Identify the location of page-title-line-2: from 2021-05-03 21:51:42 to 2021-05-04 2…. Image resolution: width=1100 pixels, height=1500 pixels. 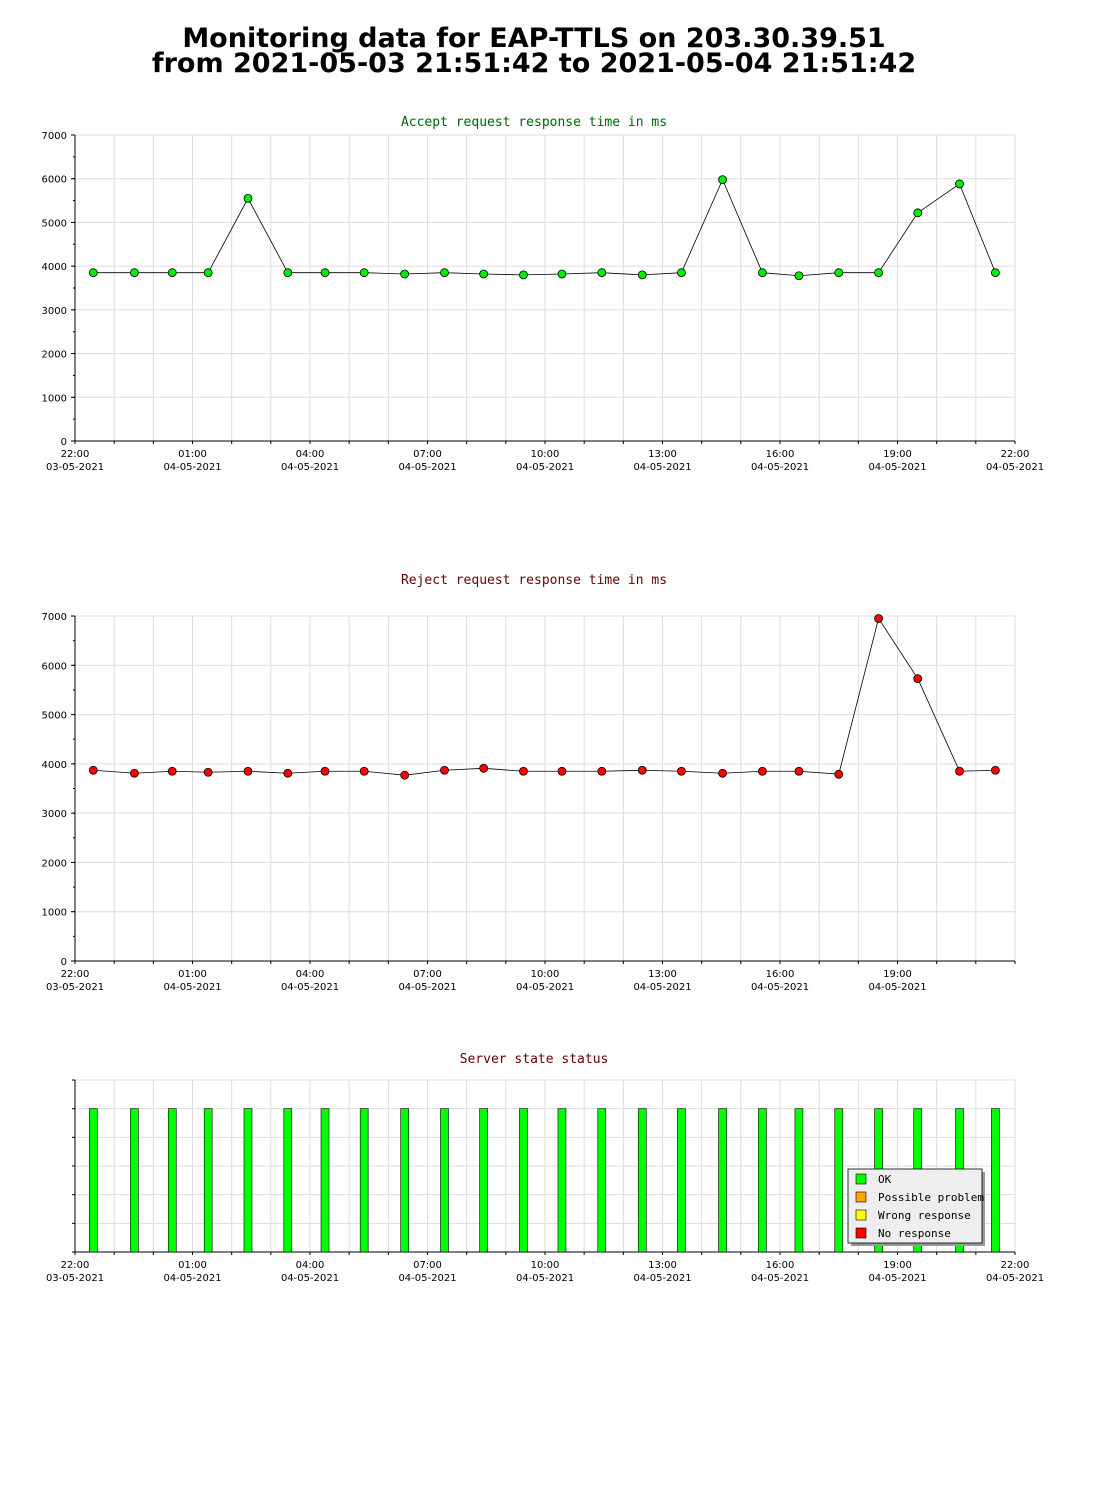
(534, 63).